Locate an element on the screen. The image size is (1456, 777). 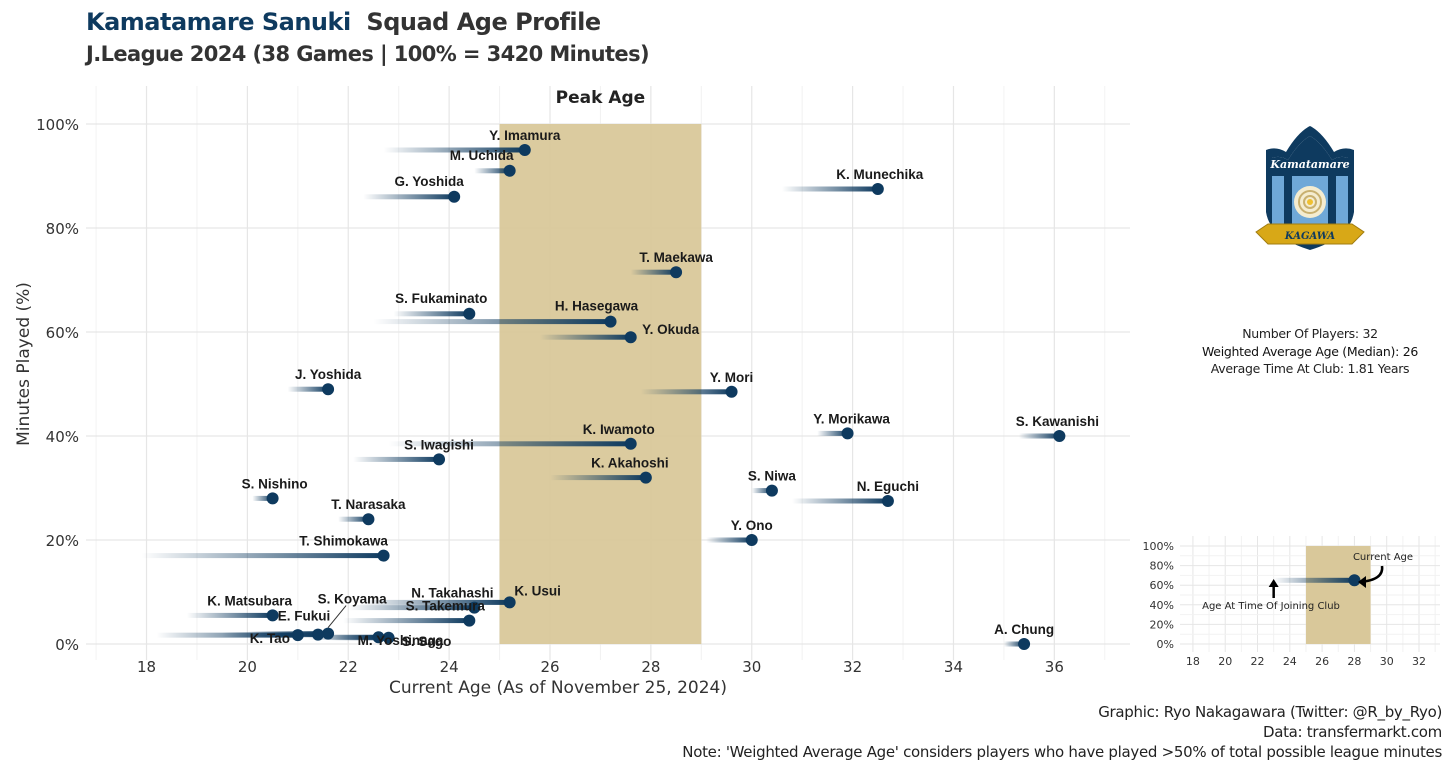
stat-weighted-age: Weighted Average Age (Median): 26 is located at coordinates (1309, 351).